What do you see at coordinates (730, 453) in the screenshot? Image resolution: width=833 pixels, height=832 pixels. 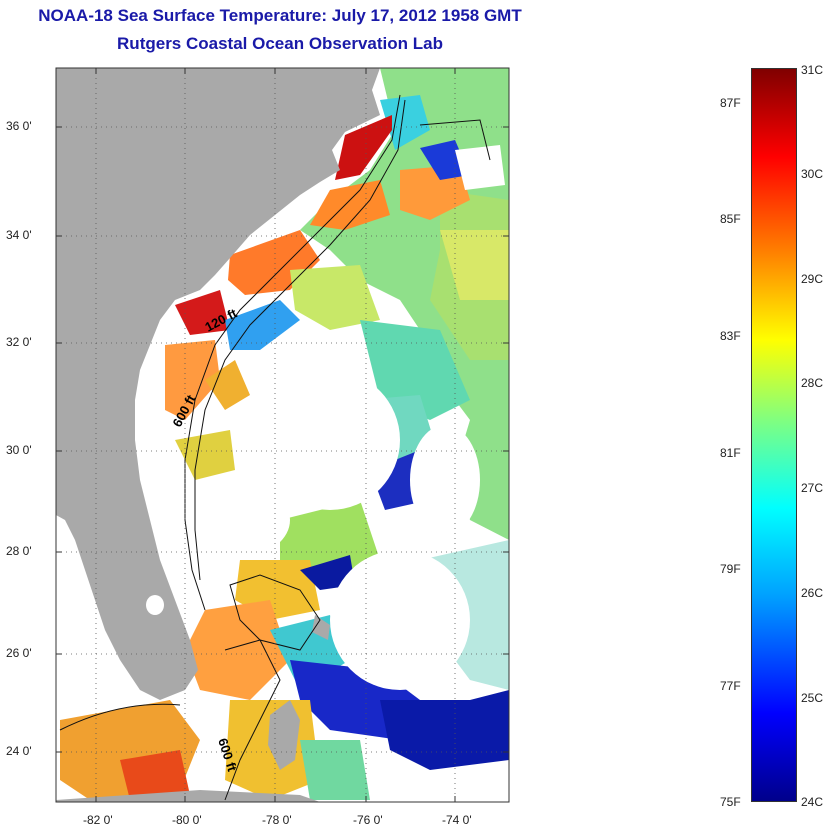 I see `colorbar-label-81f: 81F` at bounding box center [730, 453].